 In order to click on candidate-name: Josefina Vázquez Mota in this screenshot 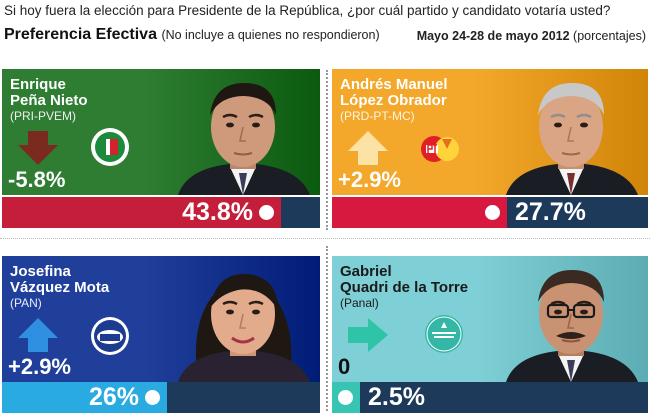, I will do `click(59, 280)`.